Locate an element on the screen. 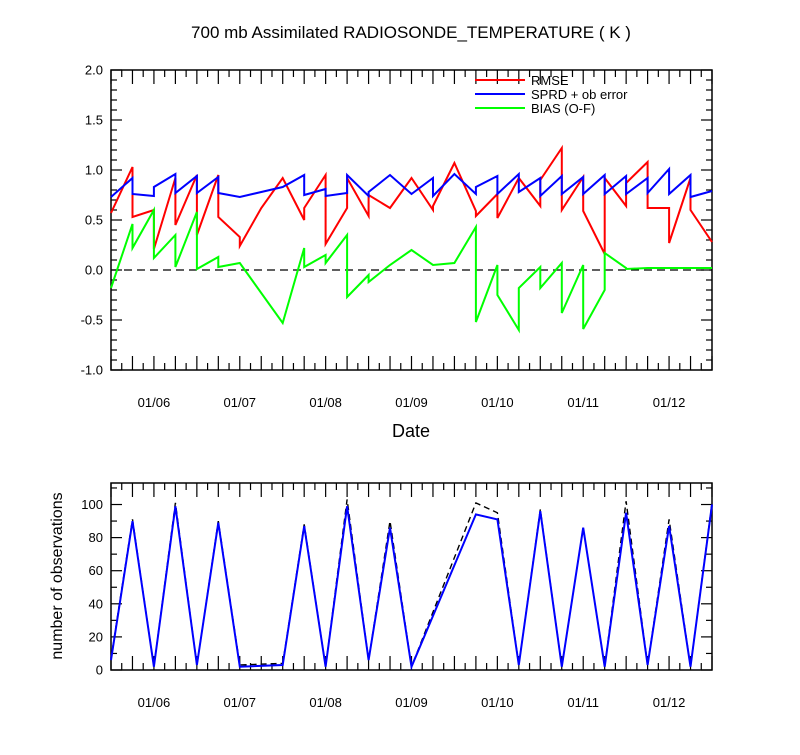 The height and width of the screenshot is (755, 800). y-tick-label: 20 is located at coordinates (96, 636).